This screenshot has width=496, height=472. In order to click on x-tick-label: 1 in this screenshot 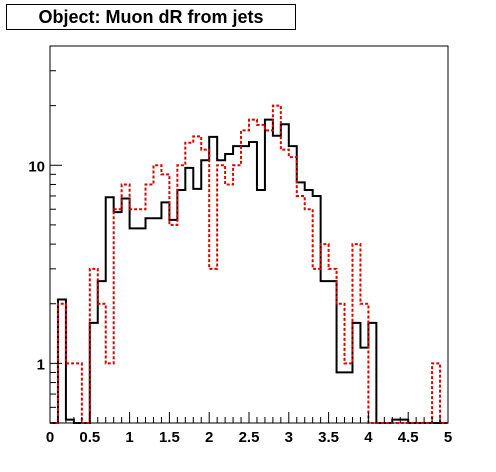, I will do `click(129, 437)`.